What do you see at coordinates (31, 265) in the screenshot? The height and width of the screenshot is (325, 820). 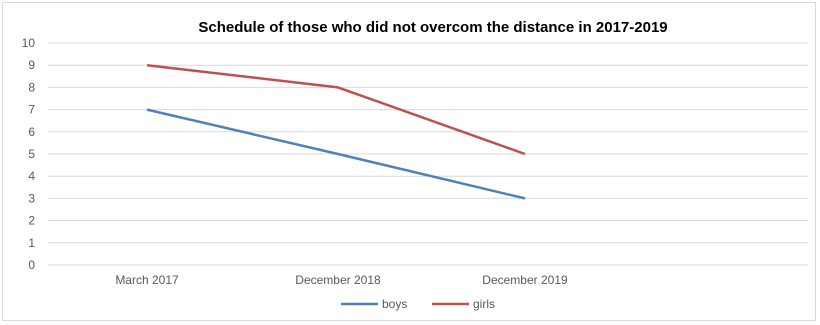 I see `y-tick-label: 0` at bounding box center [31, 265].